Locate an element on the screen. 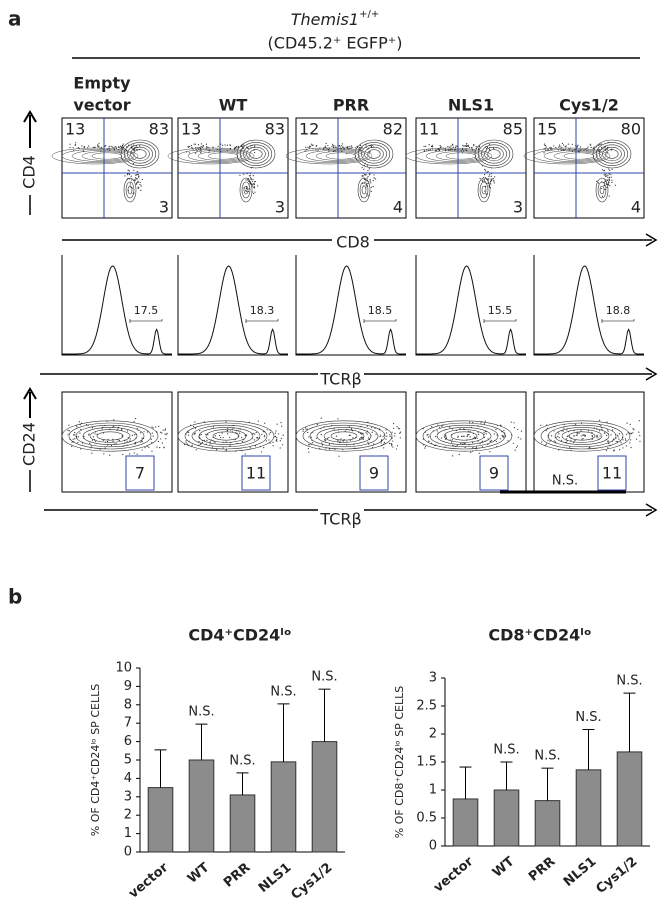  gate-box is located at coordinates (256, 473).